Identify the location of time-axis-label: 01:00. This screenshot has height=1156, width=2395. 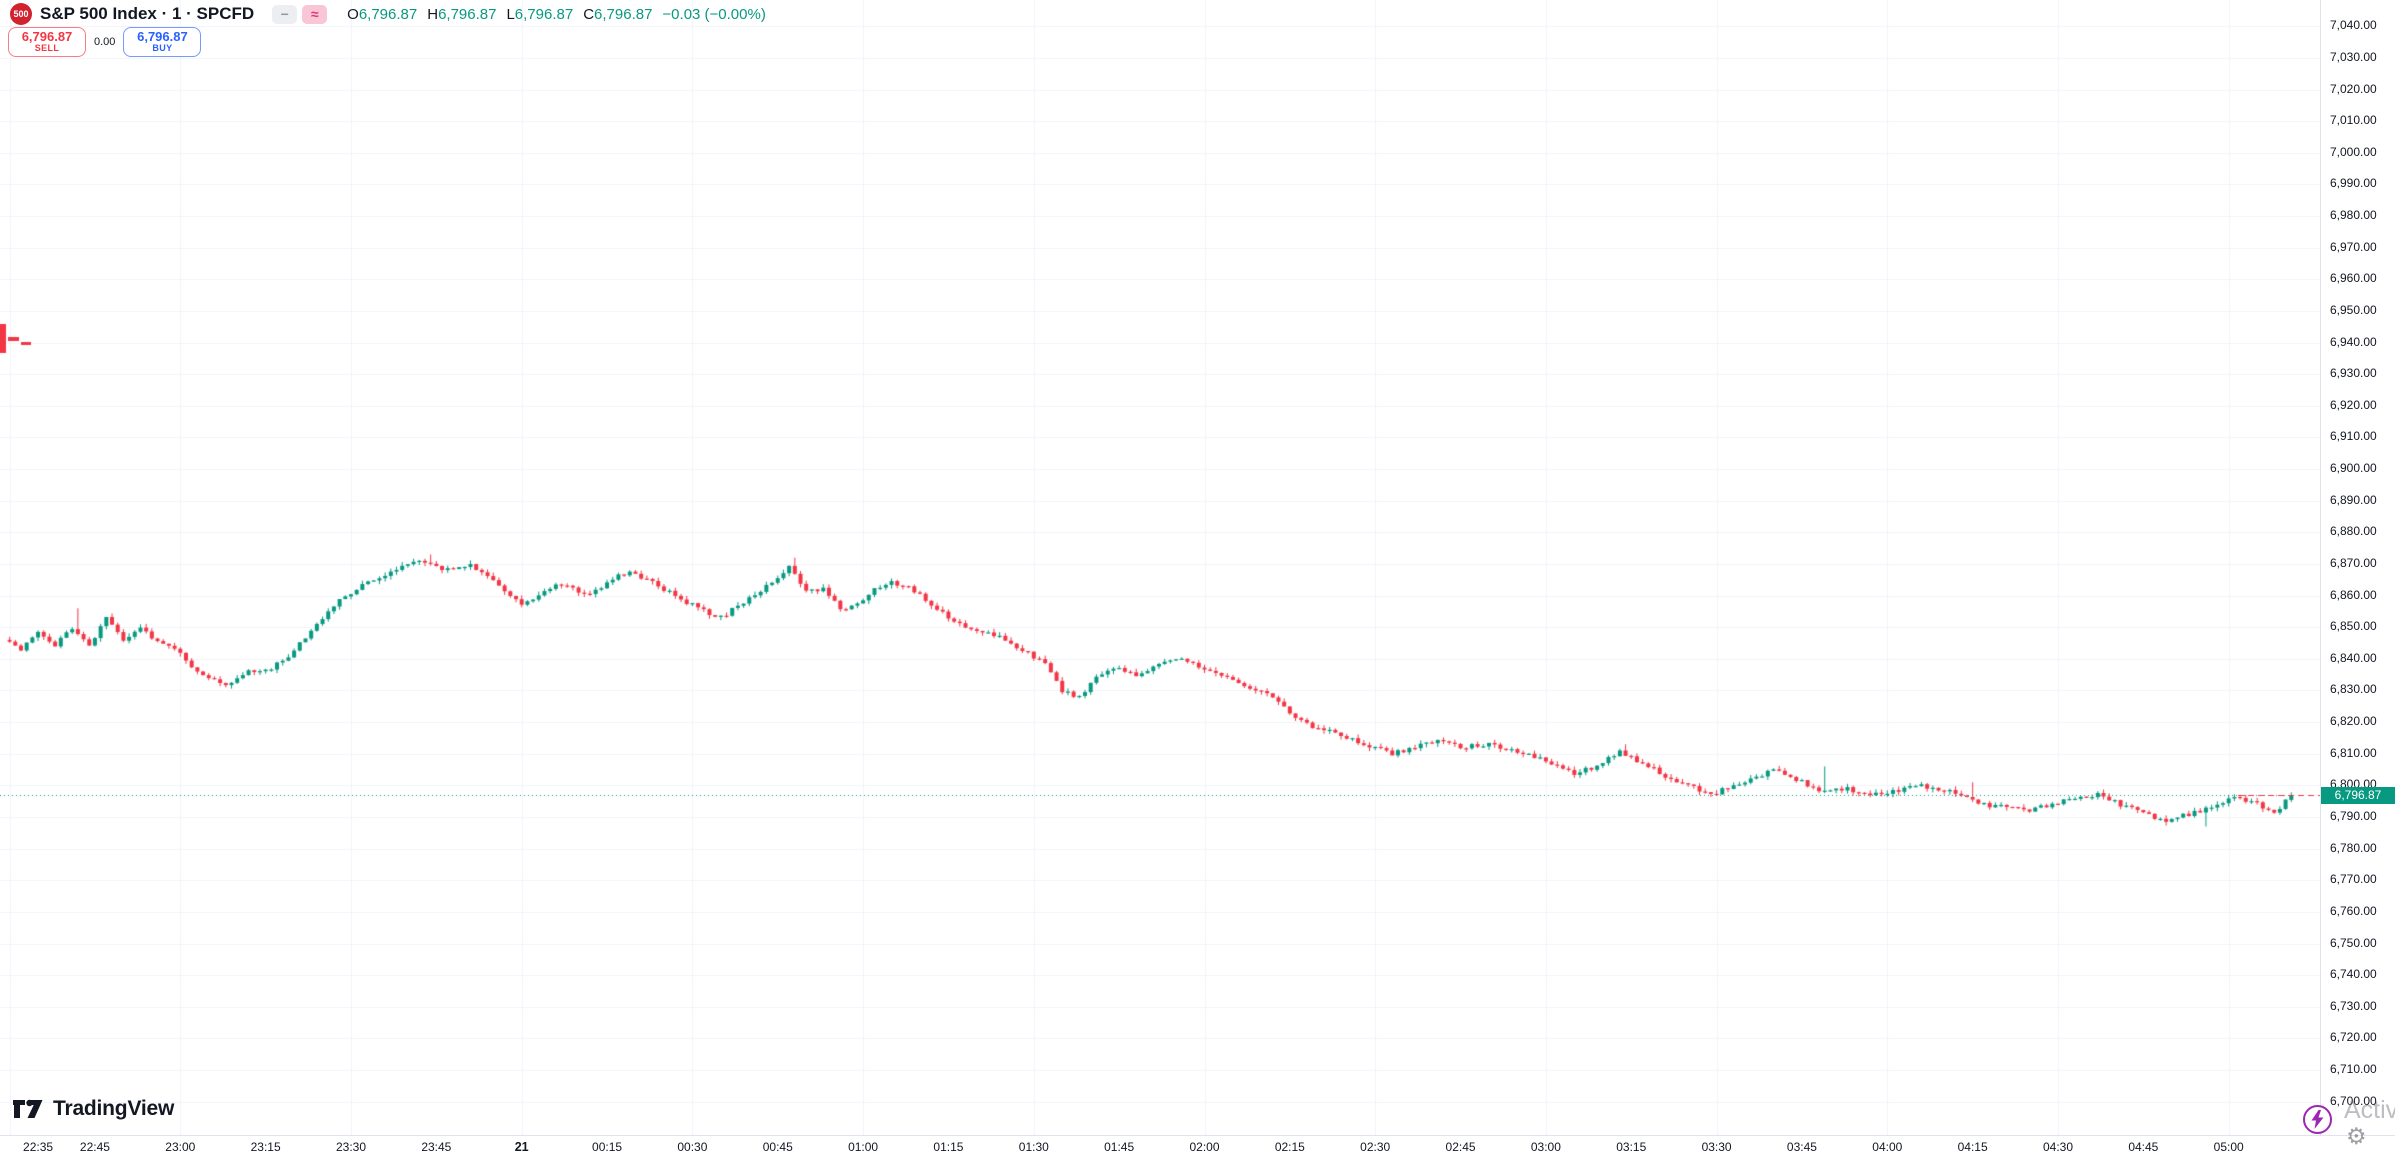
(863, 1147).